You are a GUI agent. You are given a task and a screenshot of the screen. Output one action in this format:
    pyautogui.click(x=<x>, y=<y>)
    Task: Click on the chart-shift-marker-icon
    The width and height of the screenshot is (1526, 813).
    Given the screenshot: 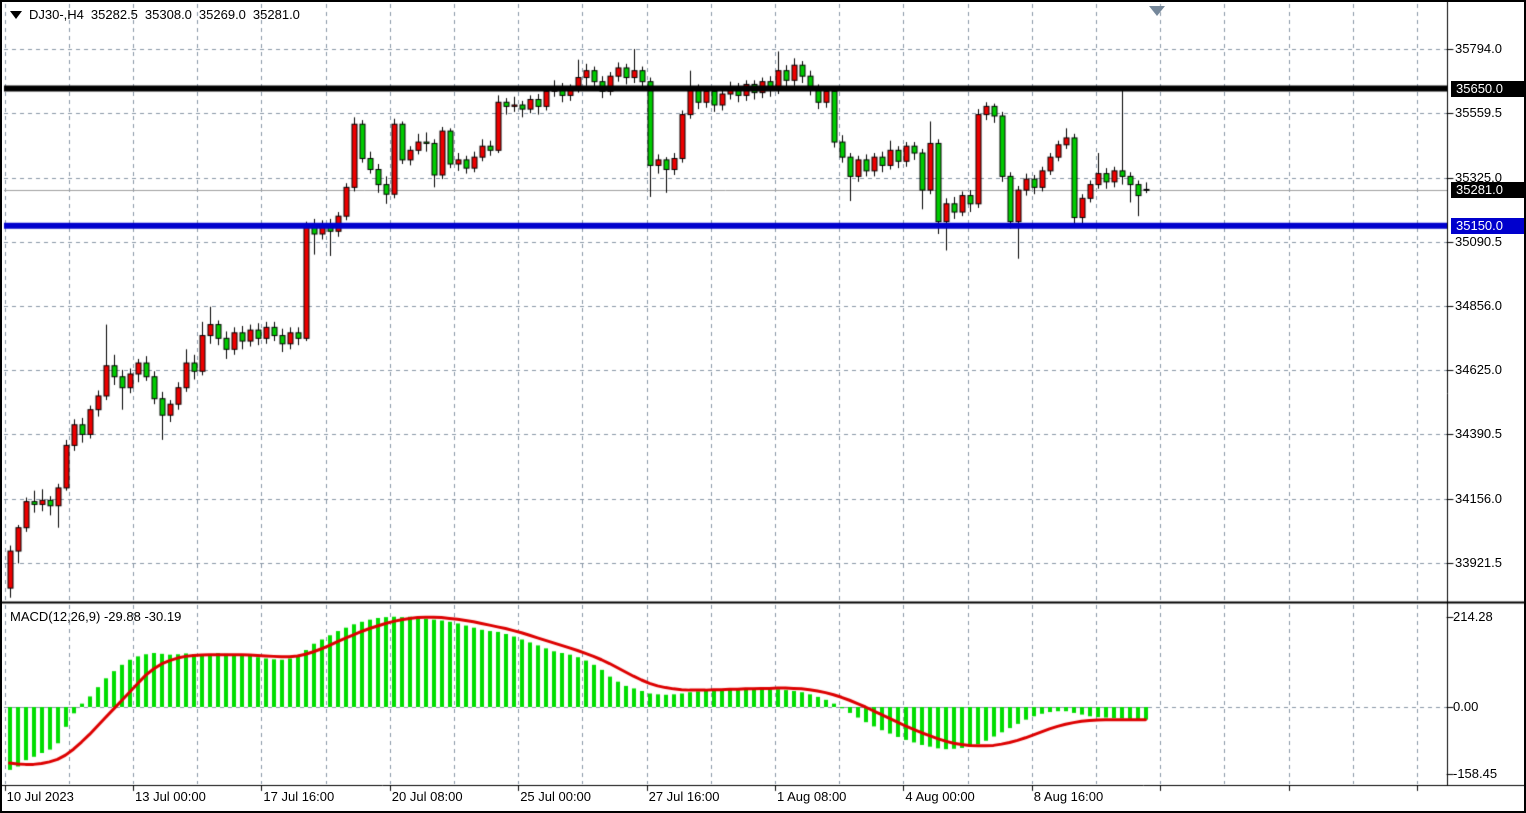 What is the action you would take?
    pyautogui.click(x=1157, y=11)
    